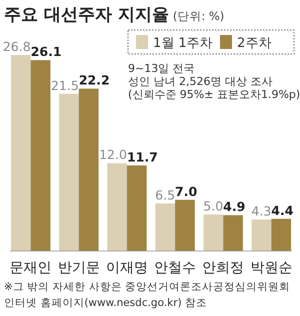  Describe the element at coordinates (254, 43) in the screenshot. I see `legend-label: 2주차` at that location.